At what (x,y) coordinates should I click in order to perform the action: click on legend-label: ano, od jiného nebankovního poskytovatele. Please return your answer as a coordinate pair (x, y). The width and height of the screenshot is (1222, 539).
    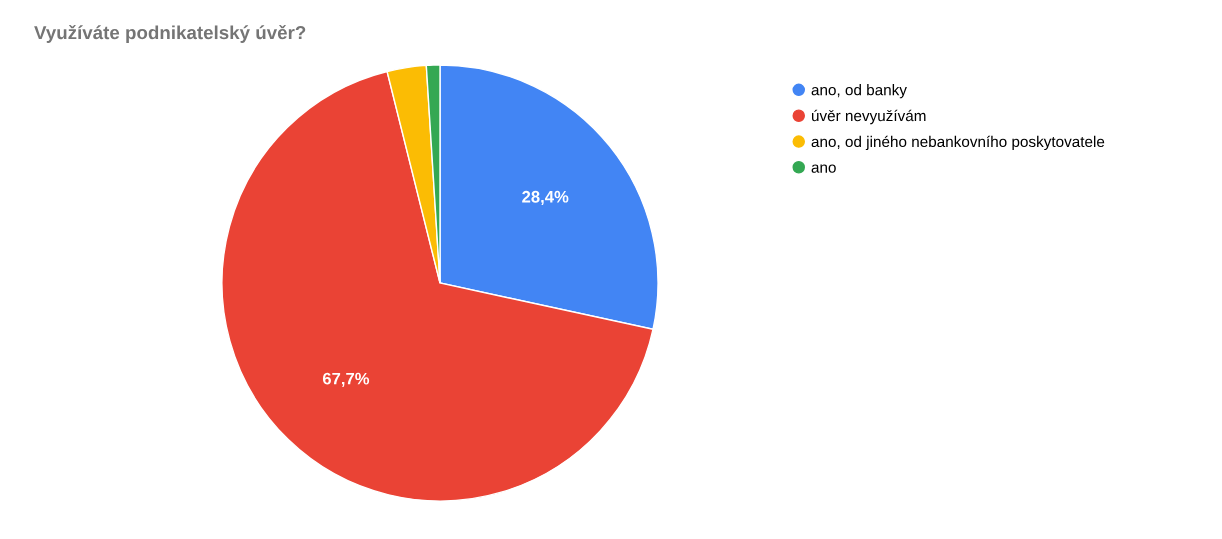
    Looking at the image, I should click on (958, 143).